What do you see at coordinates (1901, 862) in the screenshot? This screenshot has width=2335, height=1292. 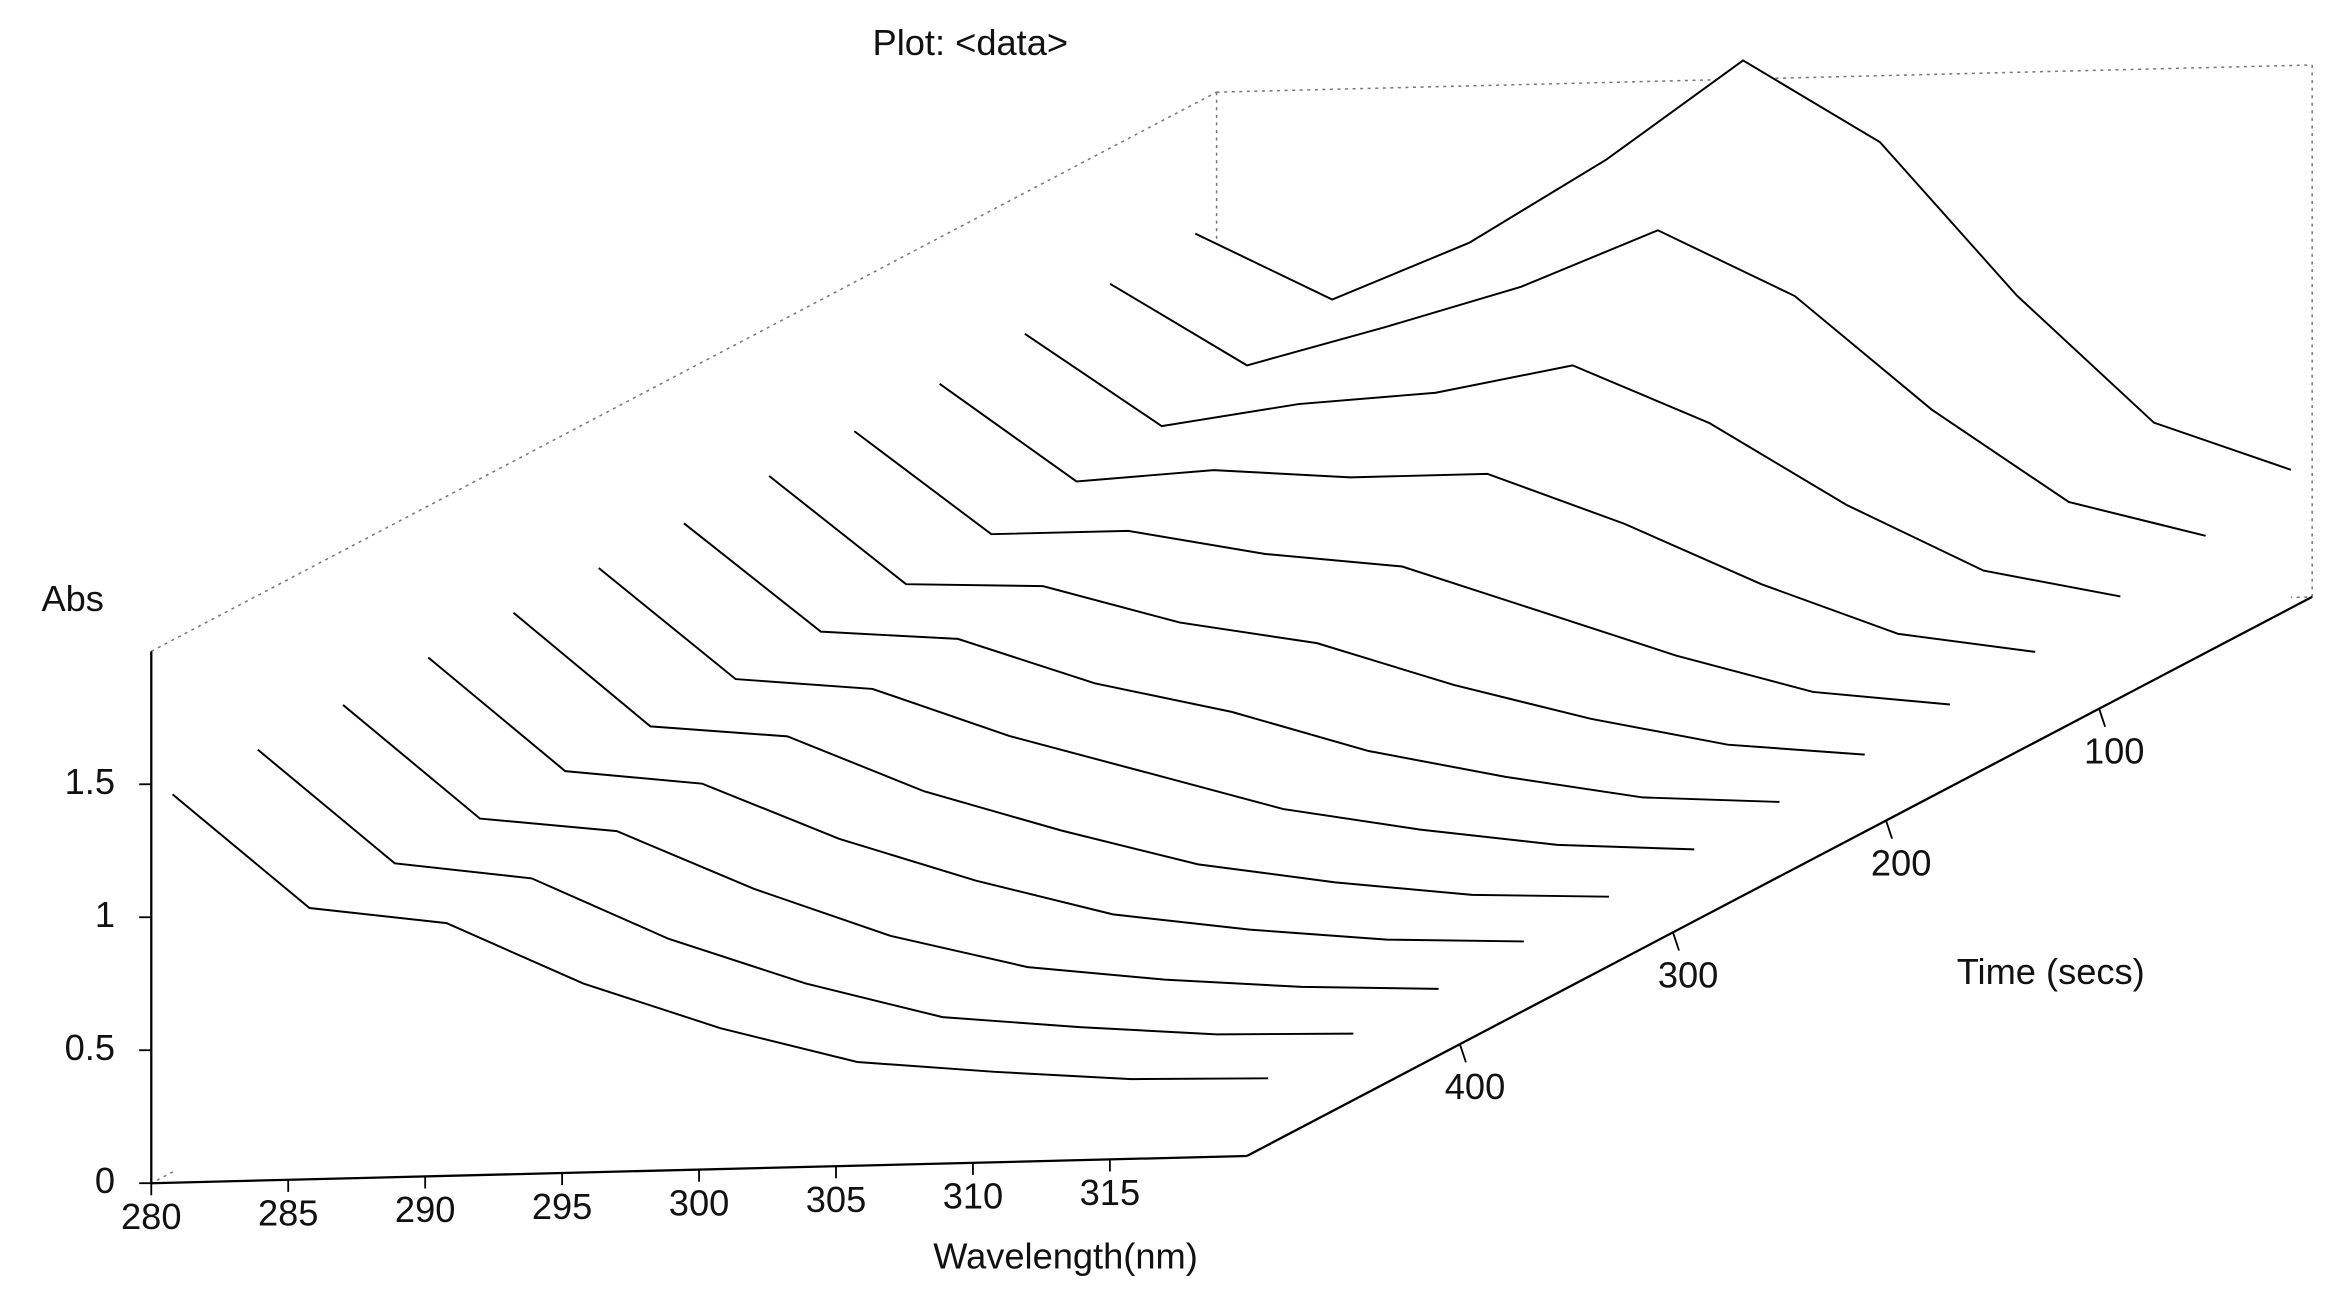 I see `y-tick-label: 200` at bounding box center [1901, 862].